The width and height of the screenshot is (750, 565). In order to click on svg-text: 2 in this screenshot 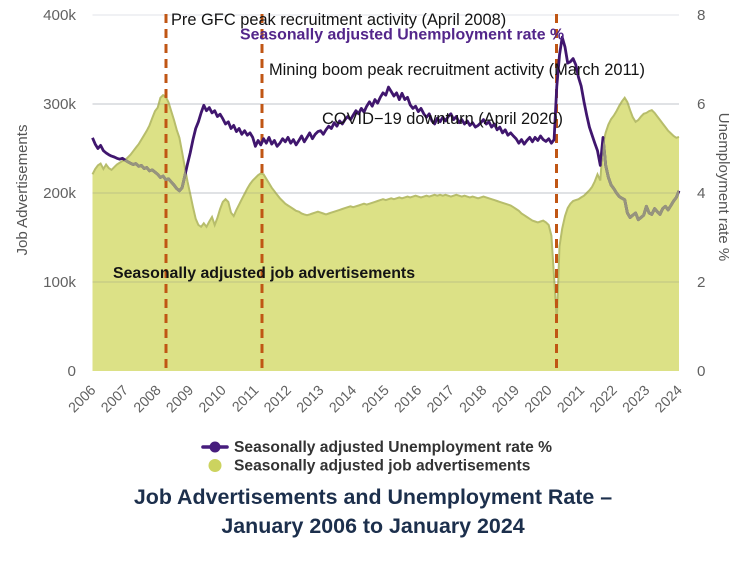, I will do `click(701, 282)`.